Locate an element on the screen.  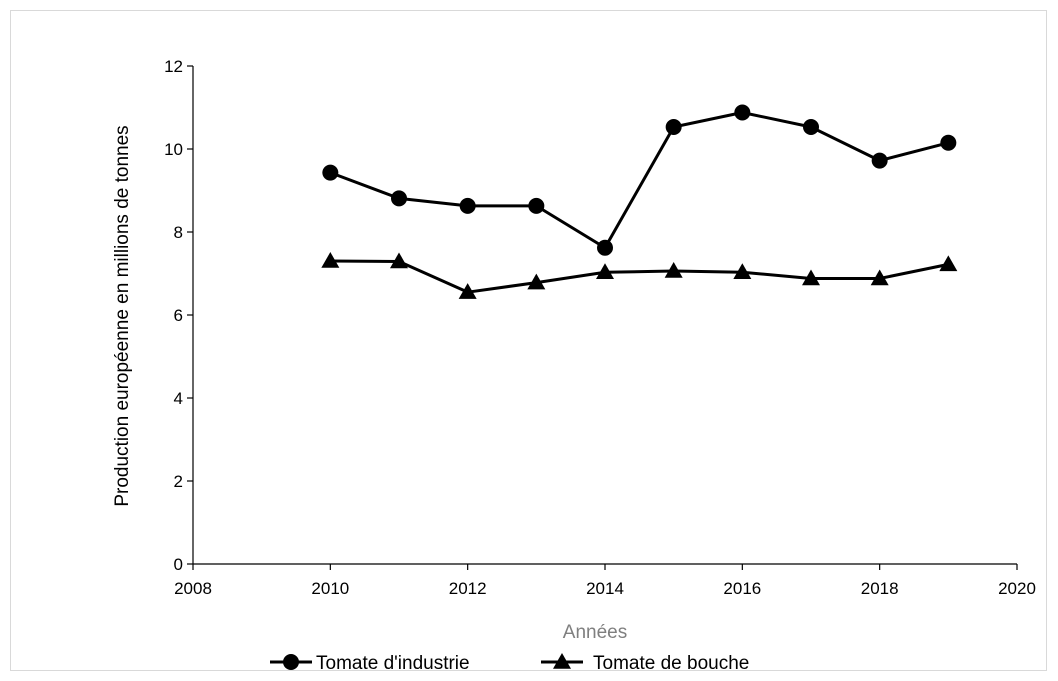
legend-marker-circle is located at coordinates (291, 662).